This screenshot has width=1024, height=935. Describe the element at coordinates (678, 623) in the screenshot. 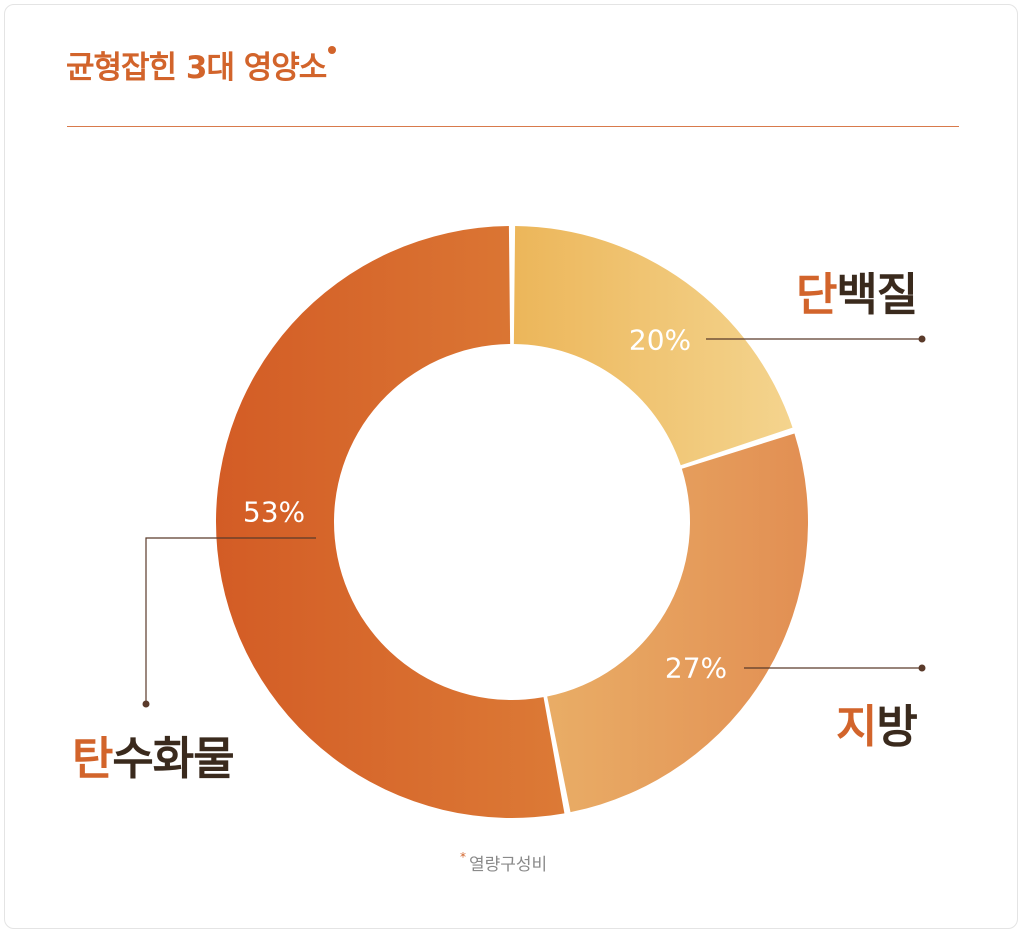

I see `slice-fat` at that location.